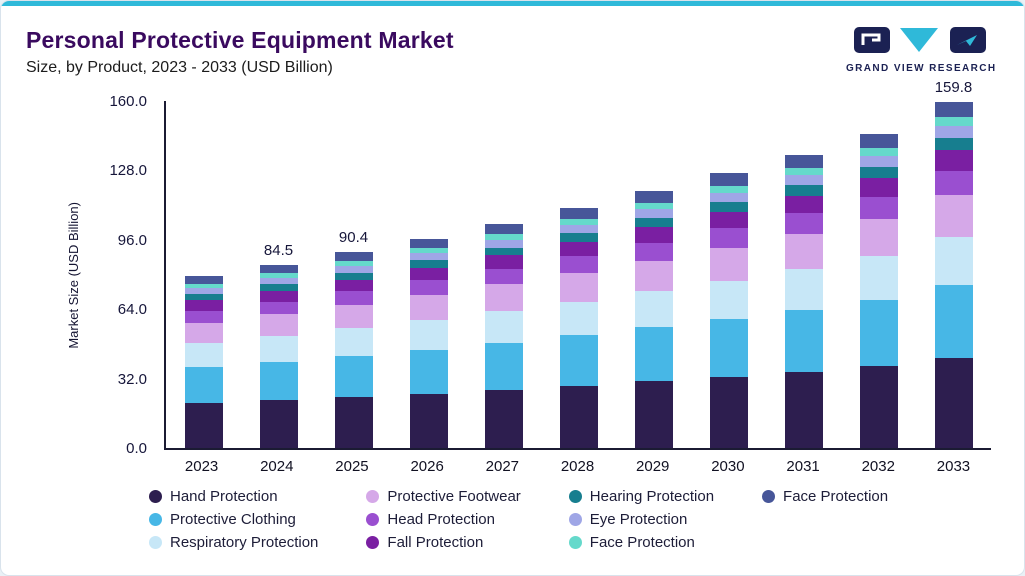  I want to click on legend-label: Protective Footwear, so click(454, 496).